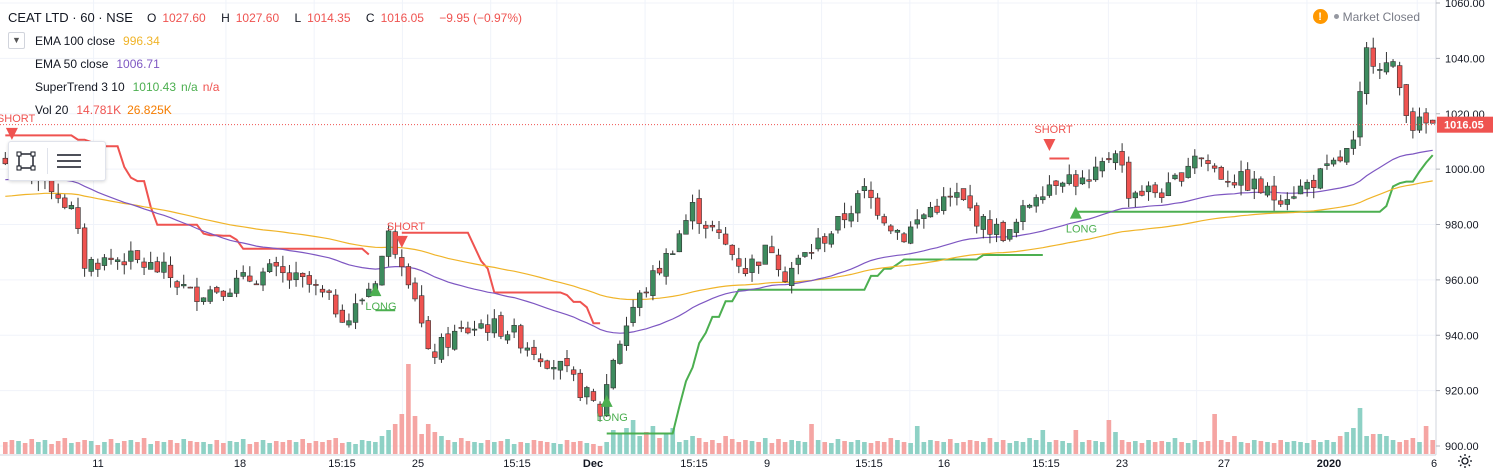  What do you see at coordinates (1329, 464) in the screenshot?
I see `time-tick-label: 2020` at bounding box center [1329, 464].